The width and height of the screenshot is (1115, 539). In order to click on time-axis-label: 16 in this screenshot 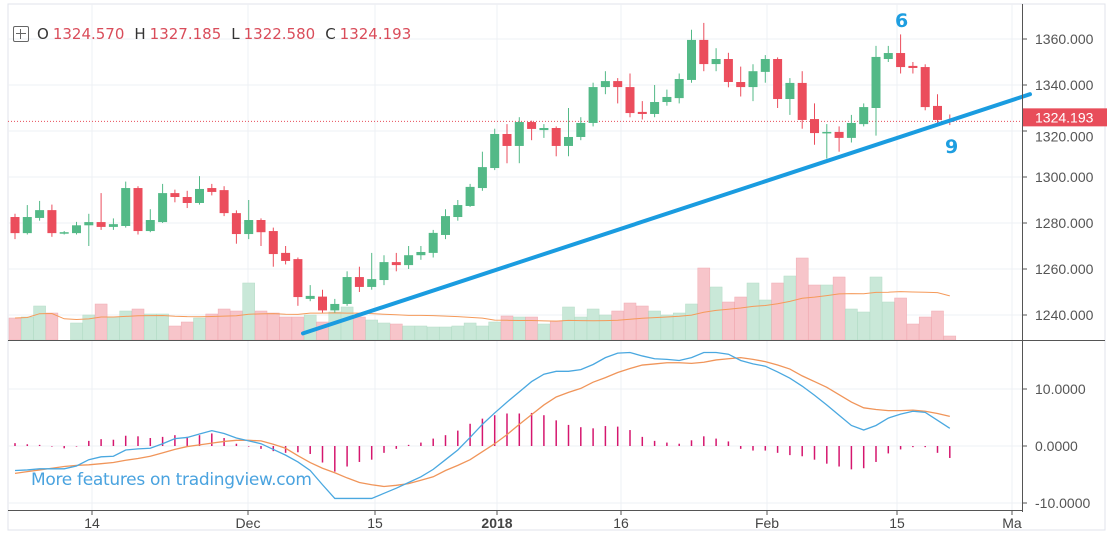, I will do `click(621, 523)`.